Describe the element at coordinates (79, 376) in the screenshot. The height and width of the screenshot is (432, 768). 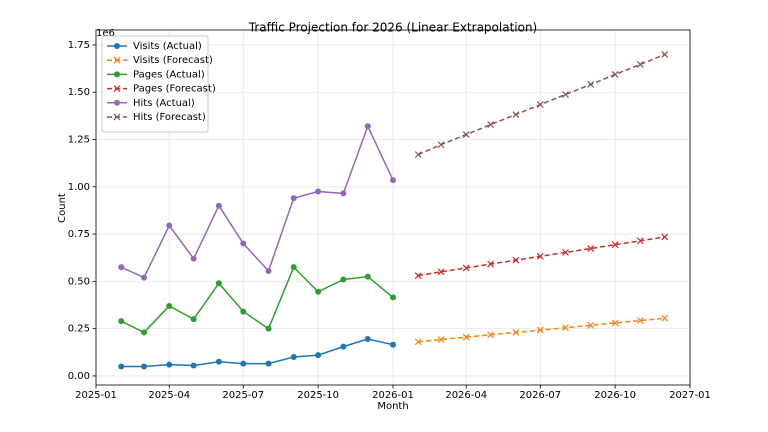
I see `y-tick-label: 0.00` at that location.